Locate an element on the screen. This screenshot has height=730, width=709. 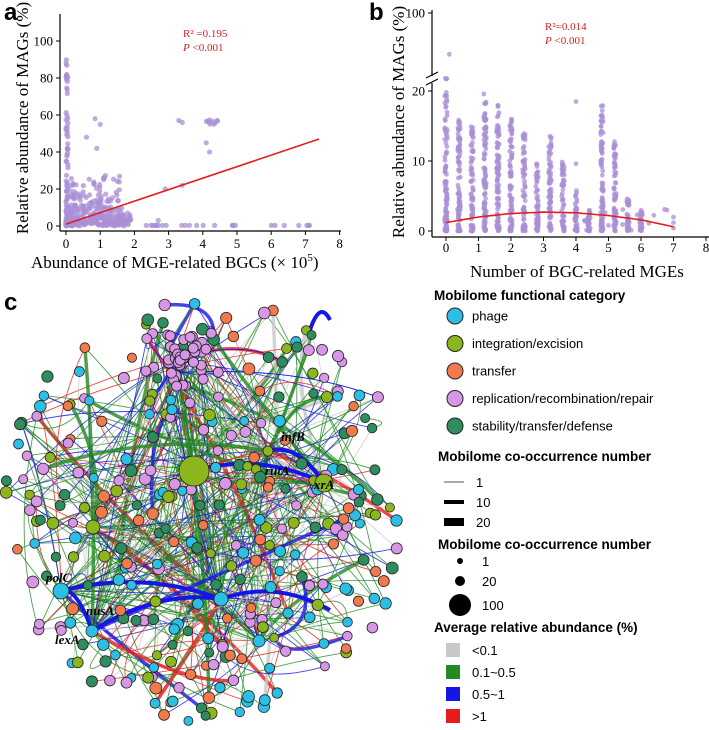
gene-label-polC: polC is located at coordinates (58, 577).